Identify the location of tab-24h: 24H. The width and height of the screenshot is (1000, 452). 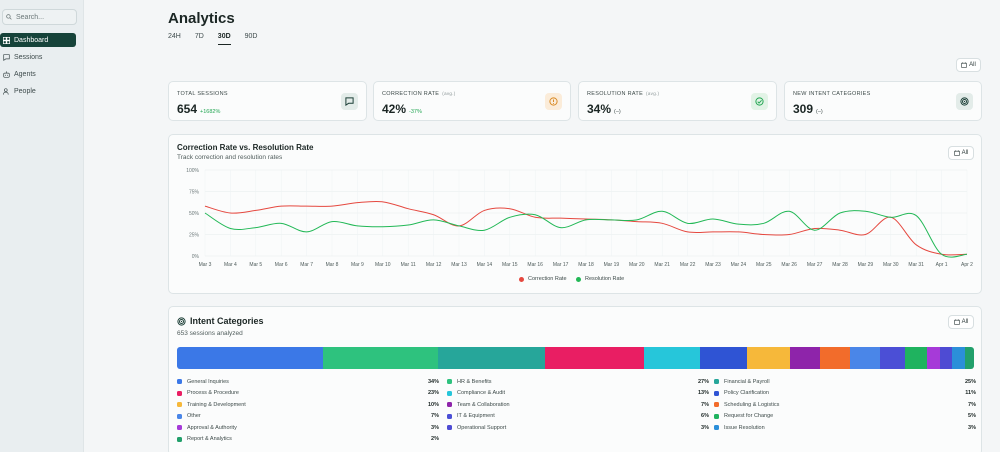
(174, 36).